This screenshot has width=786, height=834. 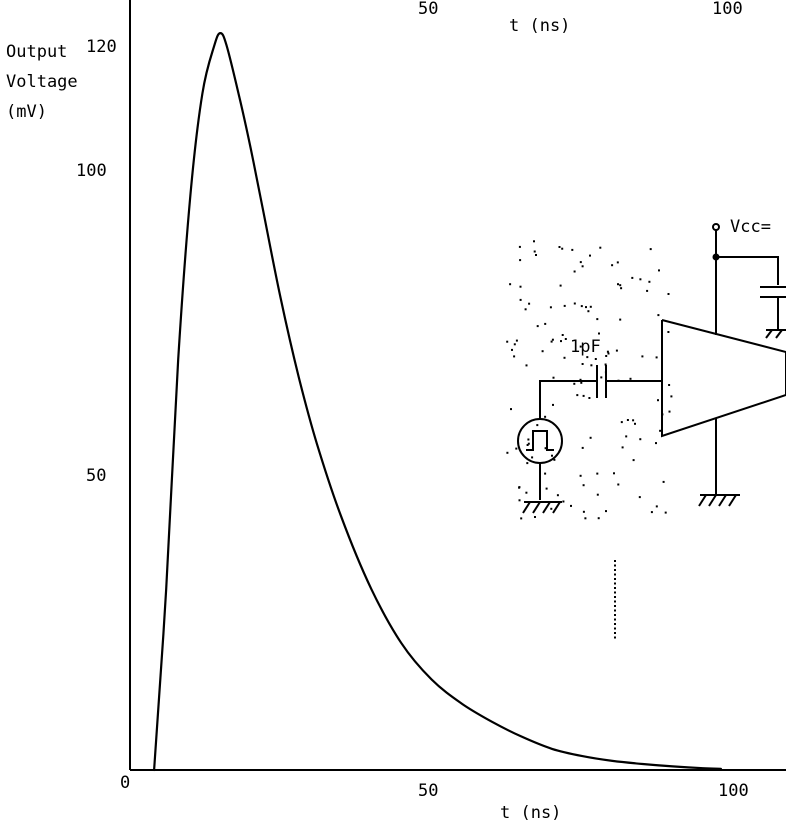 I want to click on pulse-source-icon, so click(x=540, y=441).